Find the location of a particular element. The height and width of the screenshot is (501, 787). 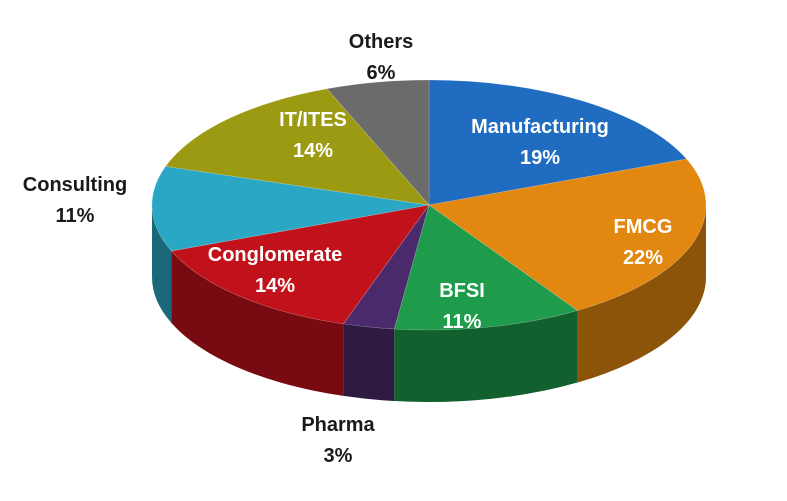

slice-bfsi is located at coordinates (486, 267).